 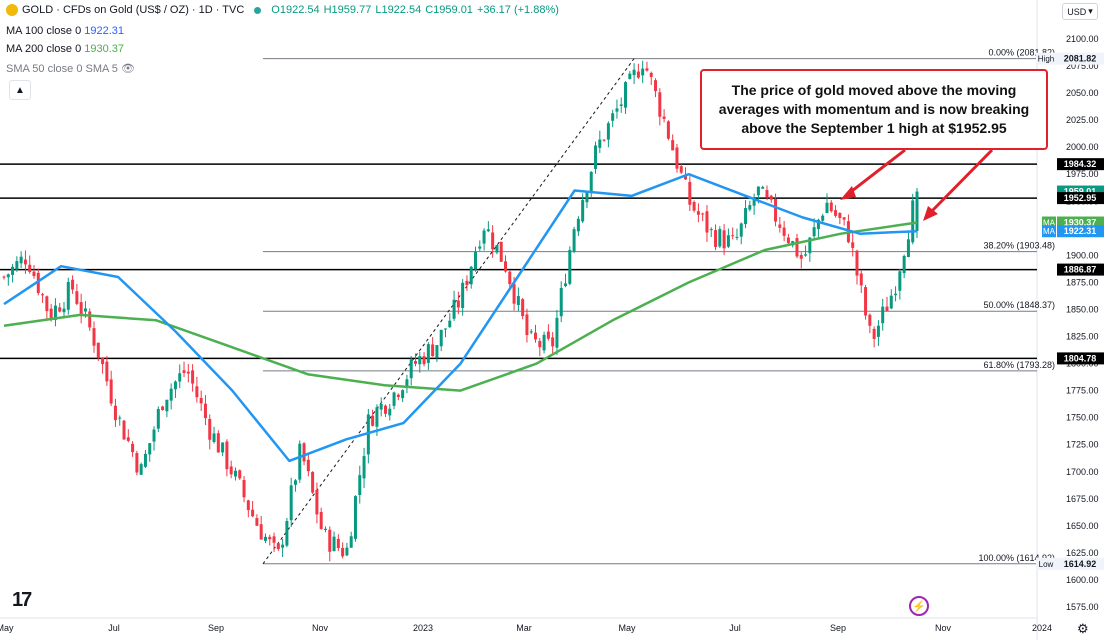 What do you see at coordinates (320, 628) in the screenshot?
I see `x-tick-label: Nov` at bounding box center [320, 628].